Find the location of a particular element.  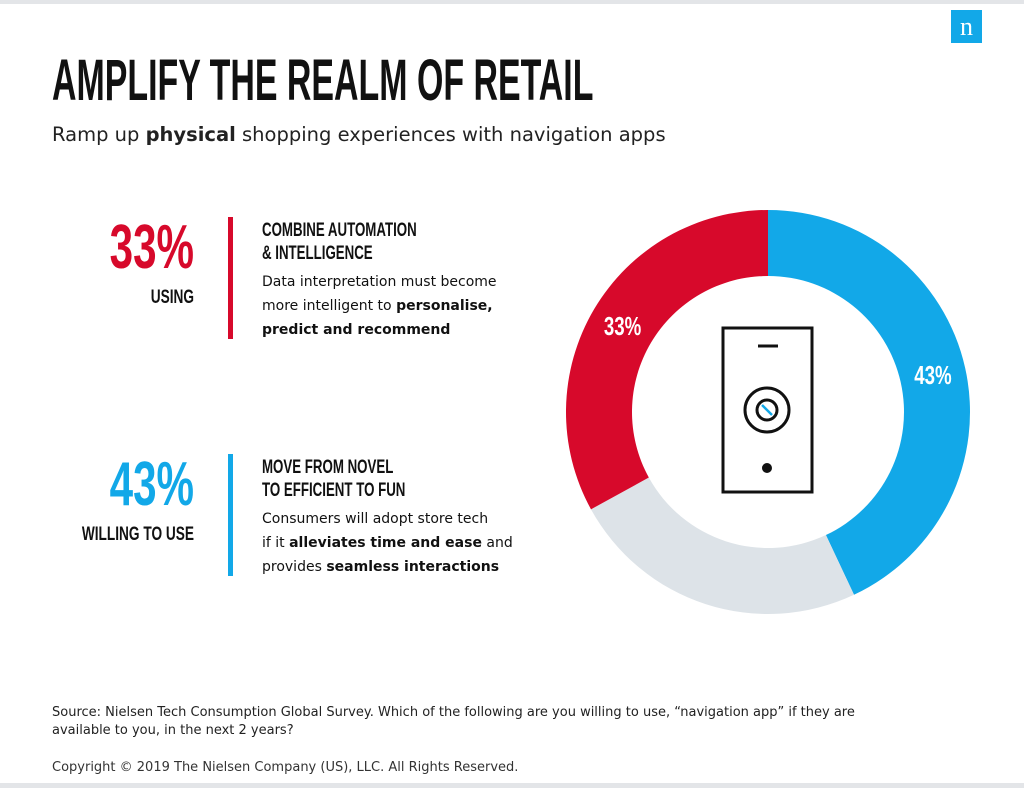

stat-body-run: if it is located at coordinates (275, 543).